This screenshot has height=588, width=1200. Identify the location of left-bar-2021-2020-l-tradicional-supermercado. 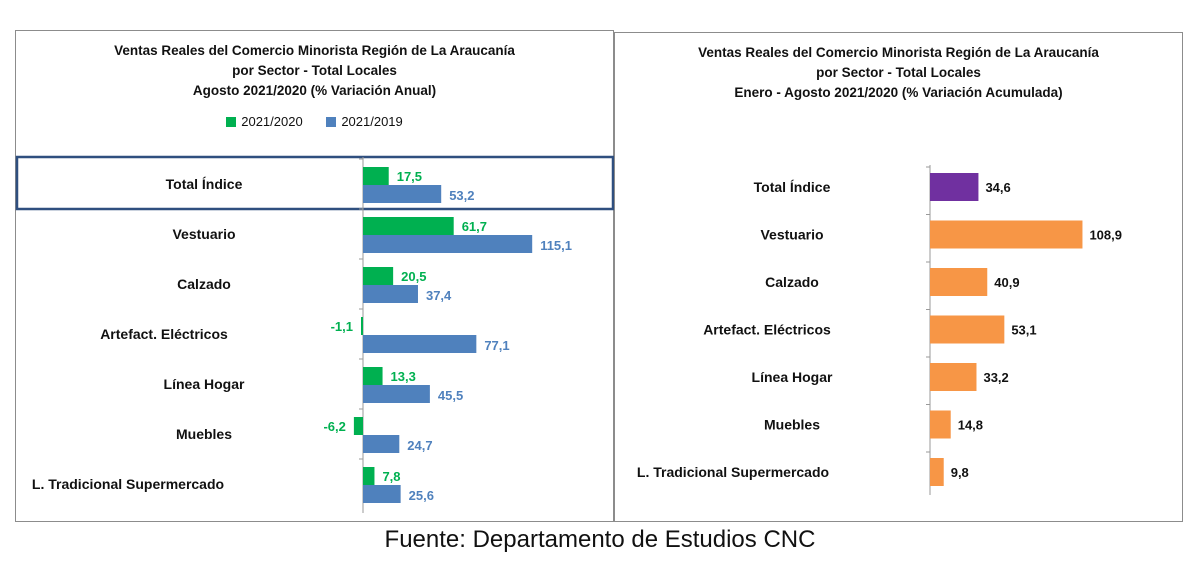
(369, 476).